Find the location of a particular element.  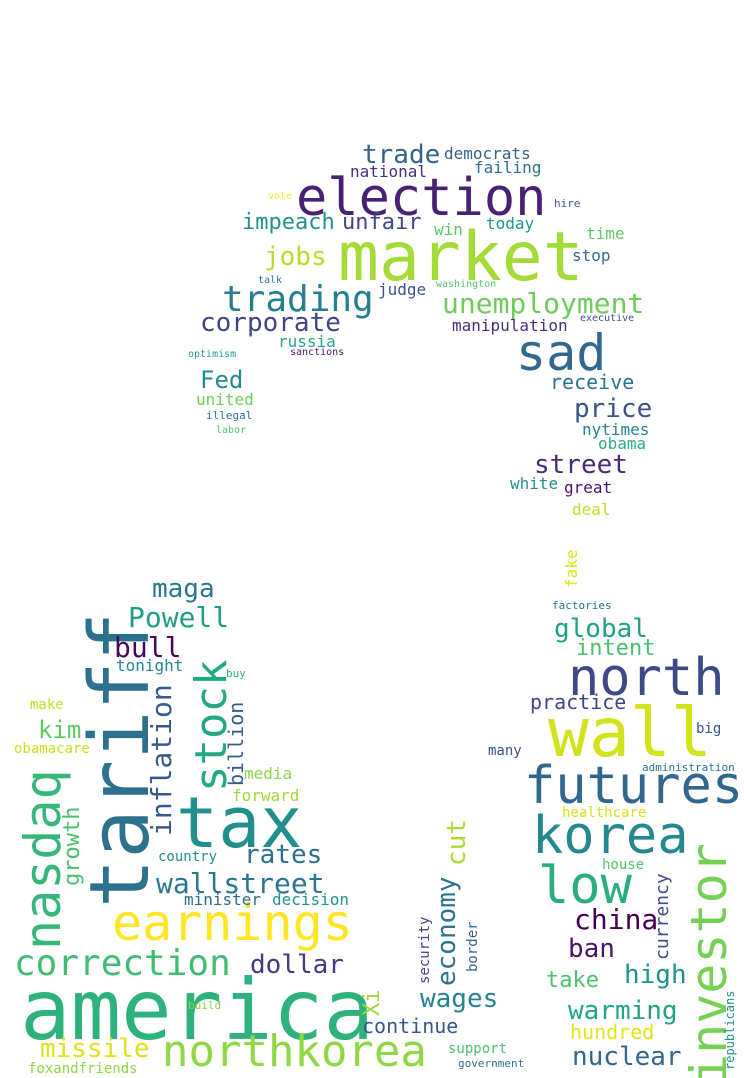

word: america is located at coordinates (197, 1010).